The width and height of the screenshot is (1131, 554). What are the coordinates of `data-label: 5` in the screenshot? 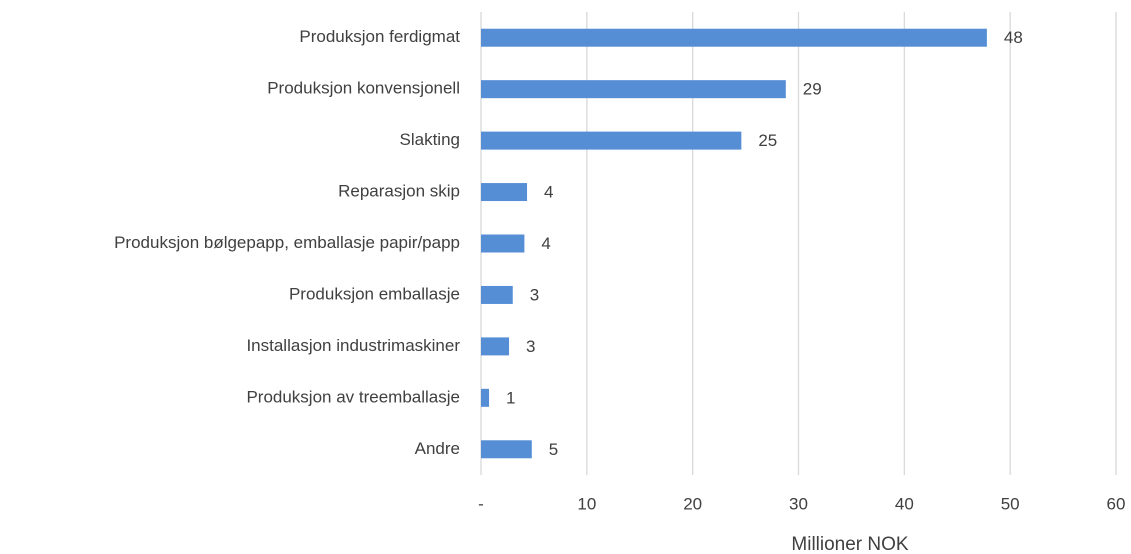 It's located at (553, 449).